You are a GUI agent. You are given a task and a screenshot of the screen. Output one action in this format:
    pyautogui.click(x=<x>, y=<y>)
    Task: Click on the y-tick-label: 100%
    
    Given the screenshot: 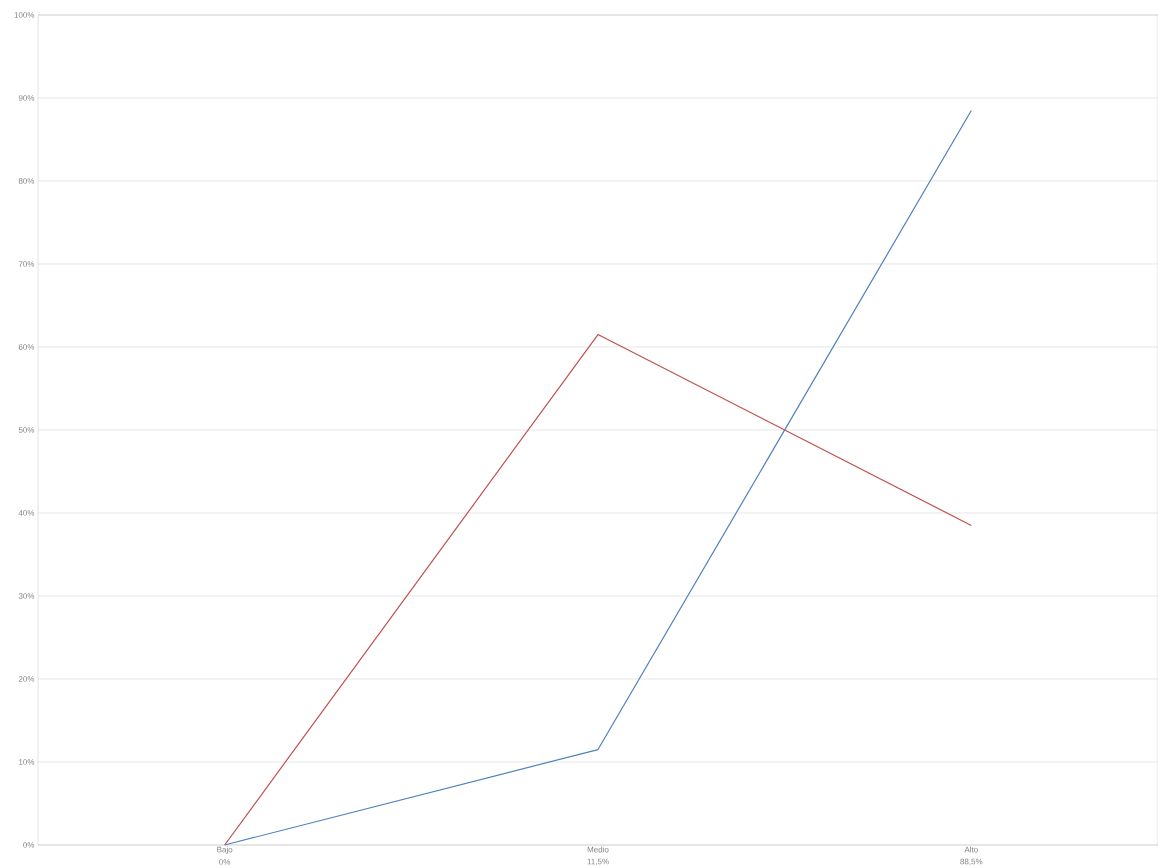 What is the action you would take?
    pyautogui.click(x=24, y=15)
    